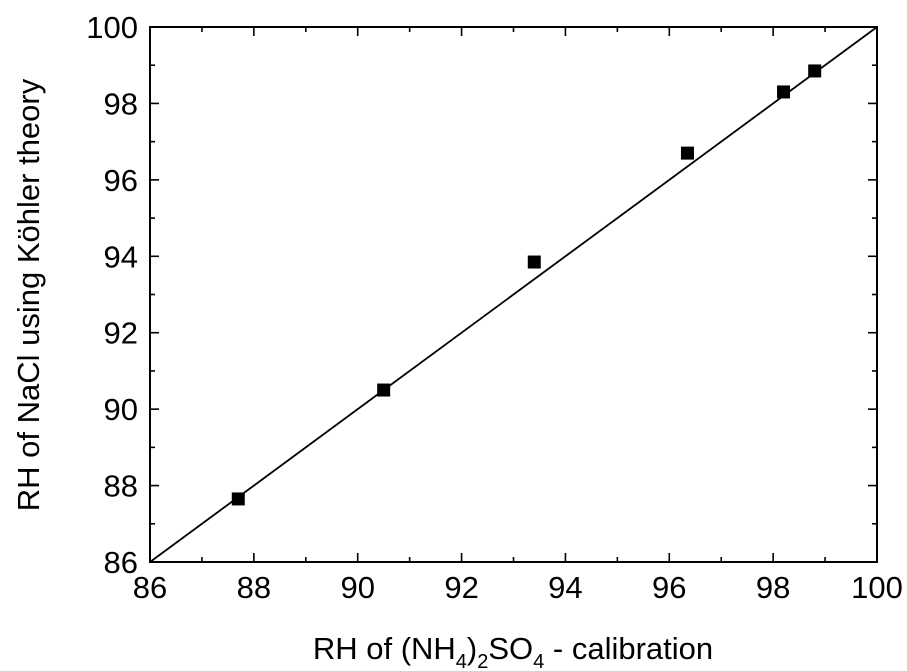  I want to click on x-axis-title-mid1: ), so click(472, 648).